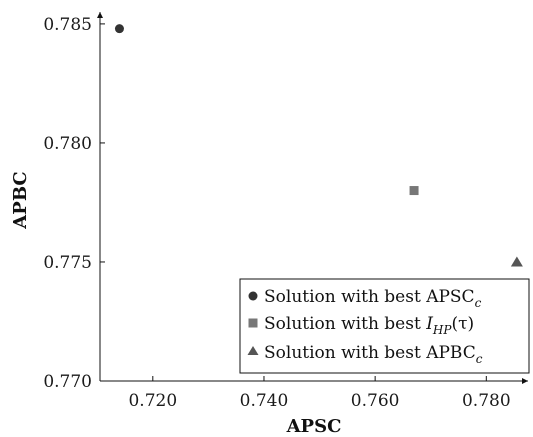 Image resolution: width=533 pixels, height=437 pixels. What do you see at coordinates (369, 325) in the screenshot?
I see `legend-entry-2: Solution with best IHP(τ)` at bounding box center [369, 325].